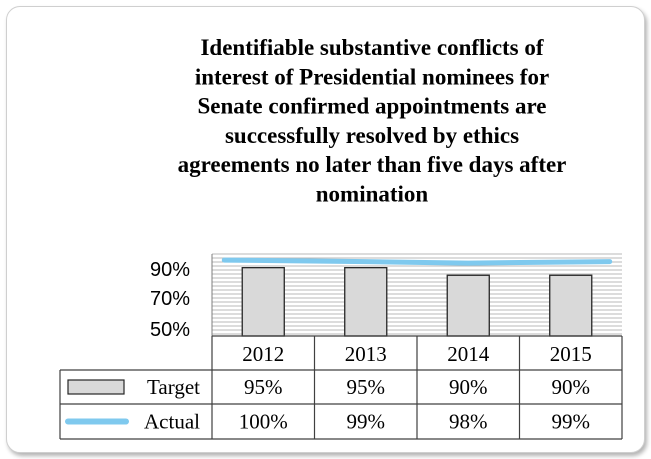 This screenshot has width=651, height=459. I want to click on category-label: 2012, so click(263, 354).